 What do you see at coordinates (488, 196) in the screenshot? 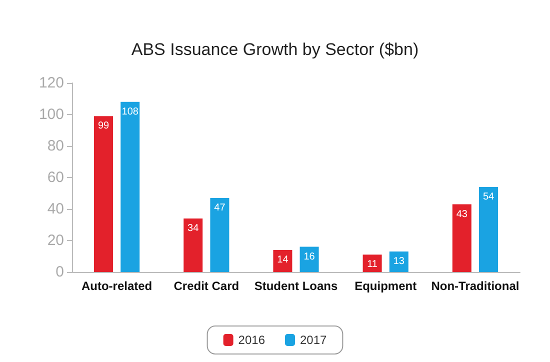
I see `data-label: 54` at bounding box center [488, 196].